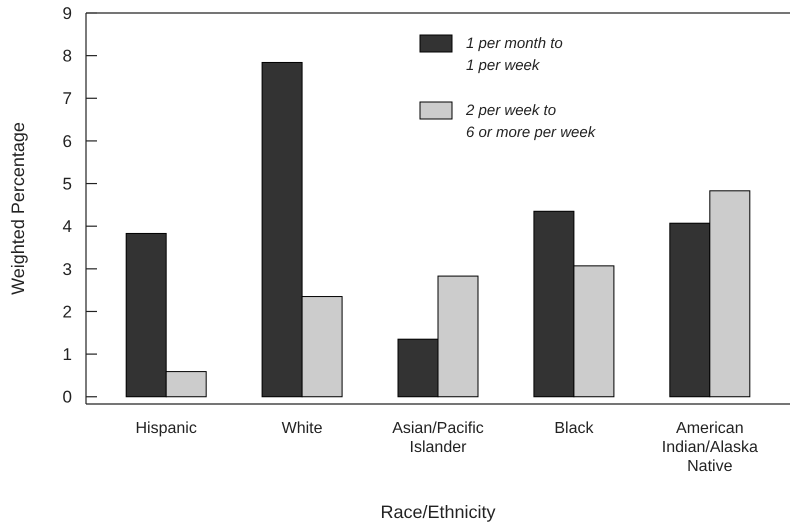 The width and height of the screenshot is (790, 528). I want to click on x-tick-label: Asian/Pacific Islander, so click(438, 438).